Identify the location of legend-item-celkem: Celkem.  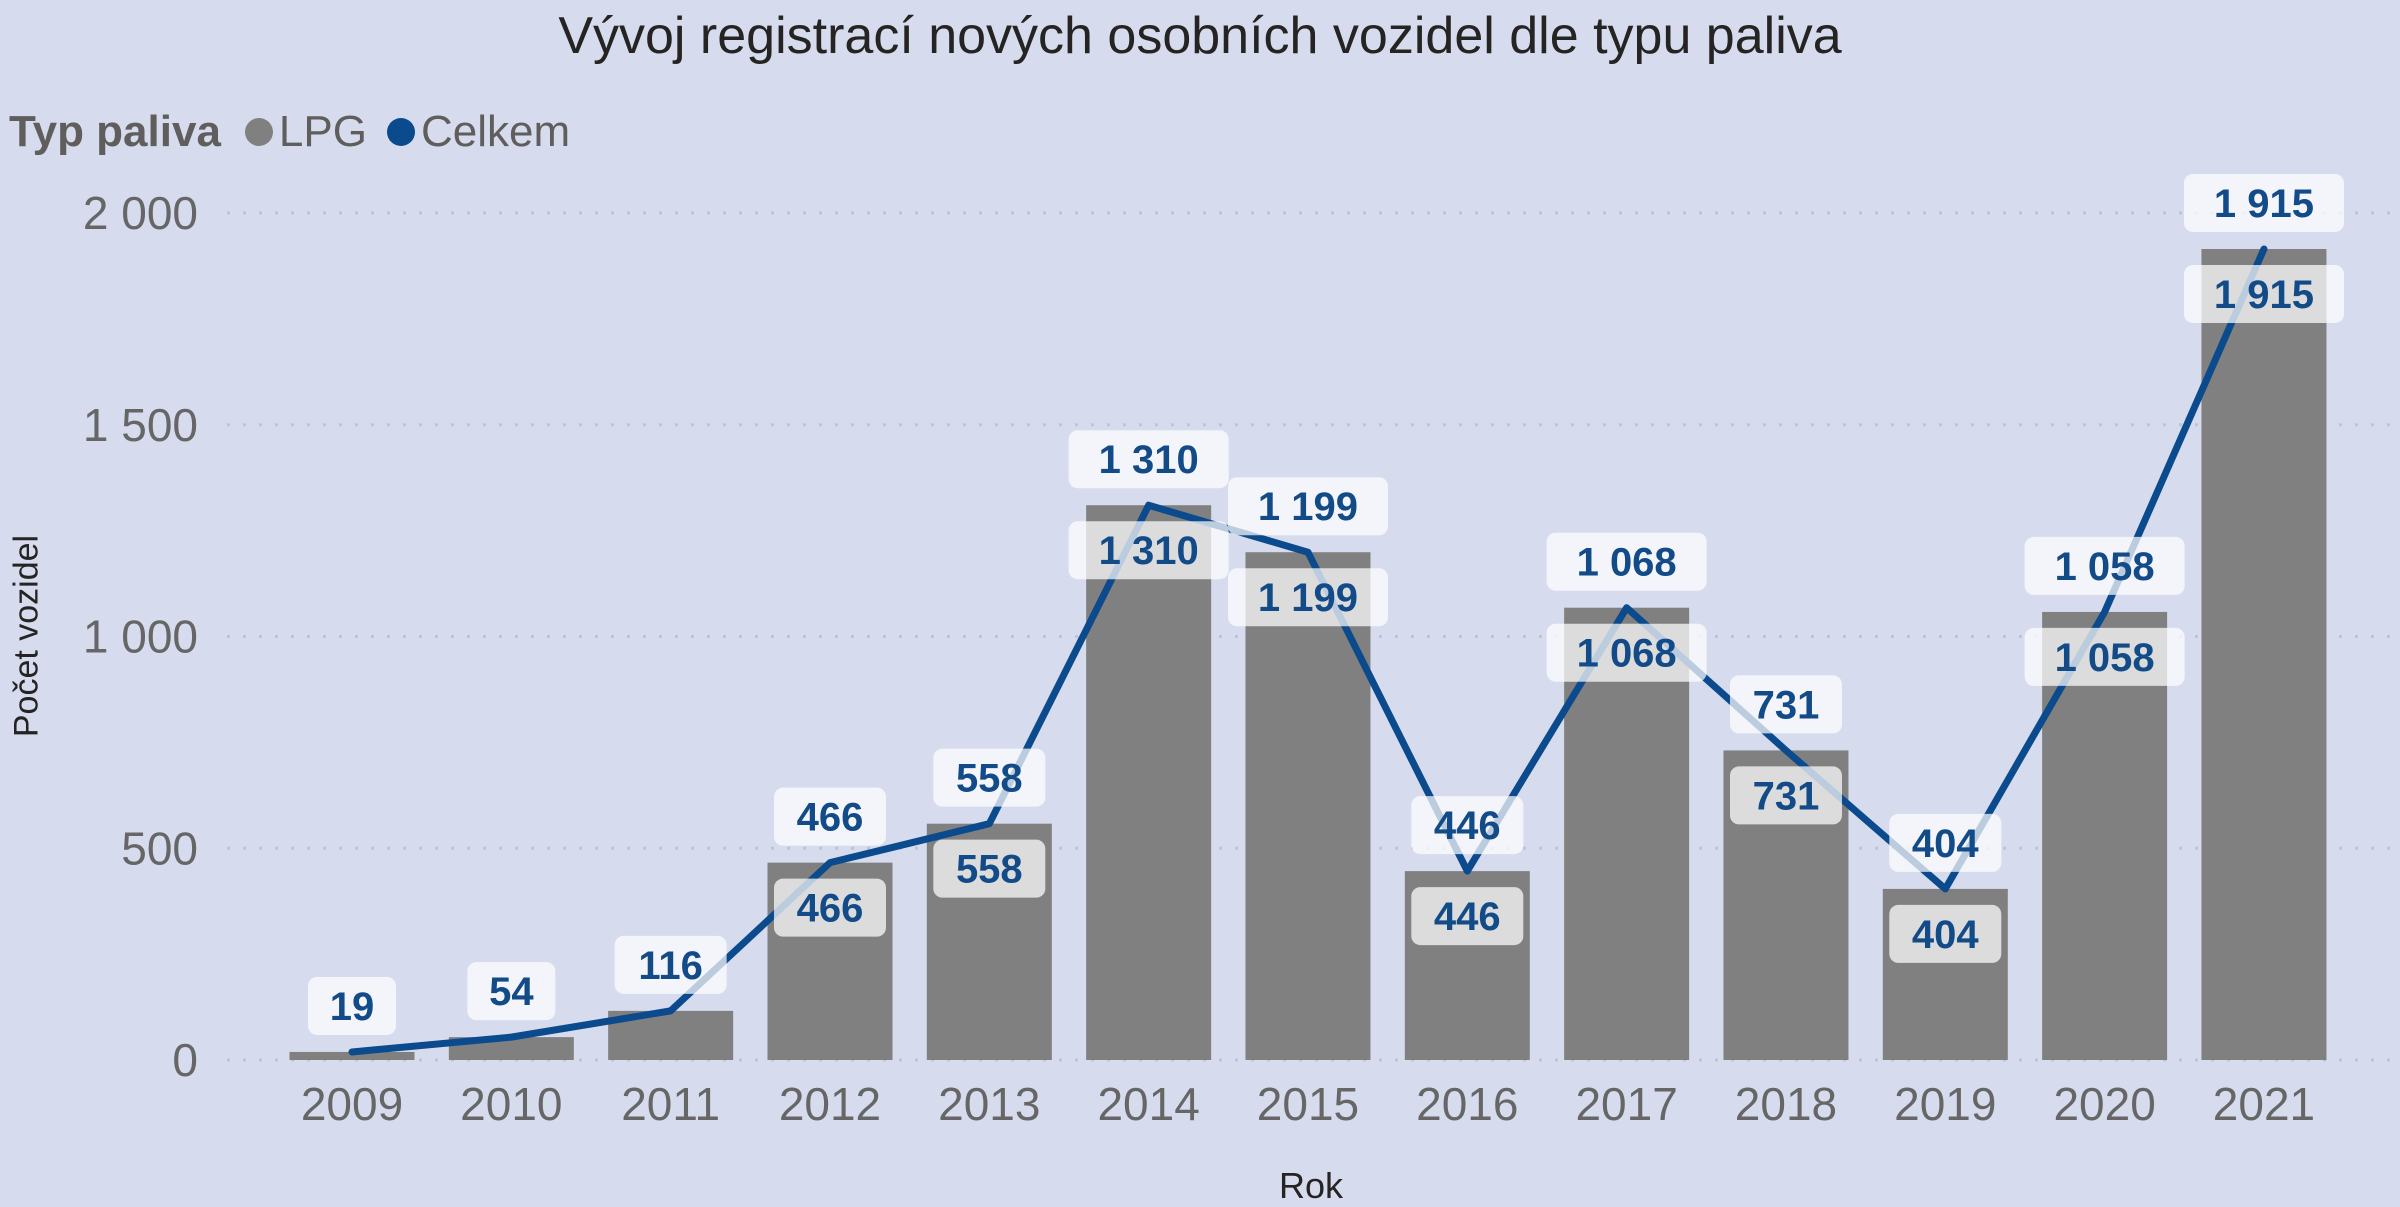
(478, 132).